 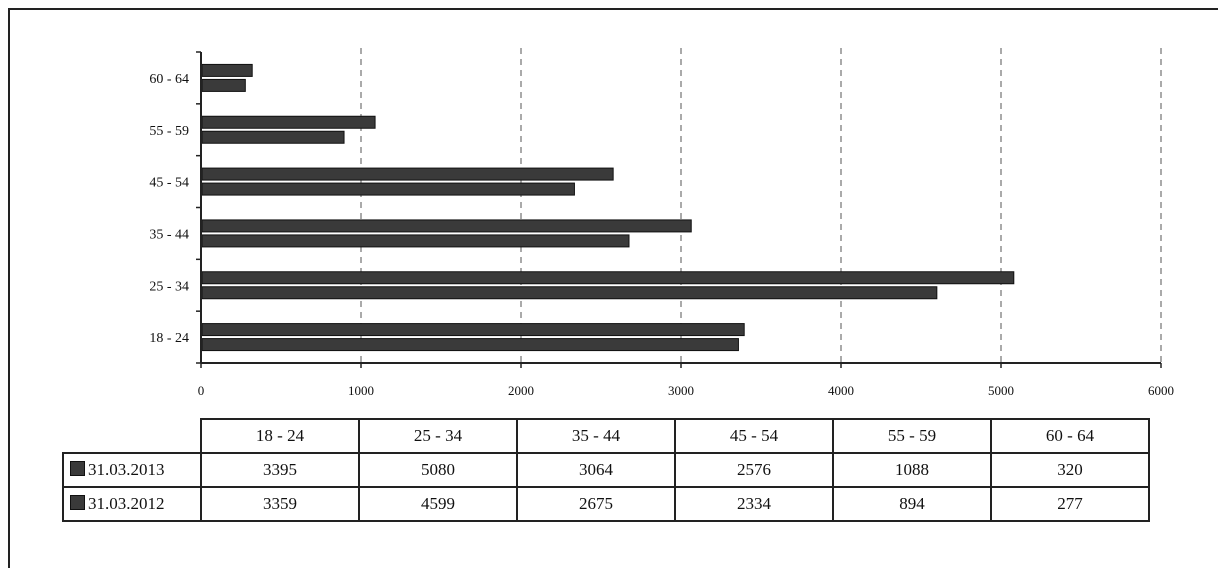 What do you see at coordinates (596, 504) in the screenshot?
I see `table-cell: 2675` at bounding box center [596, 504].